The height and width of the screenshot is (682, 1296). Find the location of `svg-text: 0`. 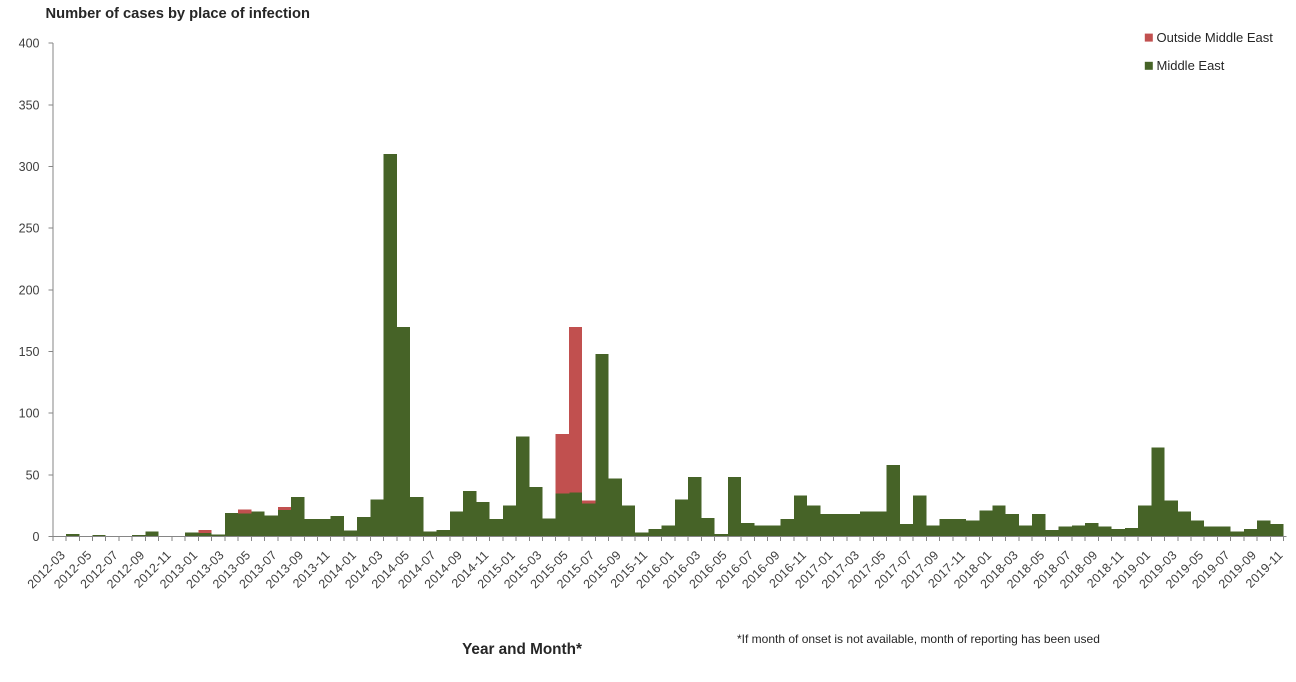

svg-text: 0 is located at coordinates (36, 537).